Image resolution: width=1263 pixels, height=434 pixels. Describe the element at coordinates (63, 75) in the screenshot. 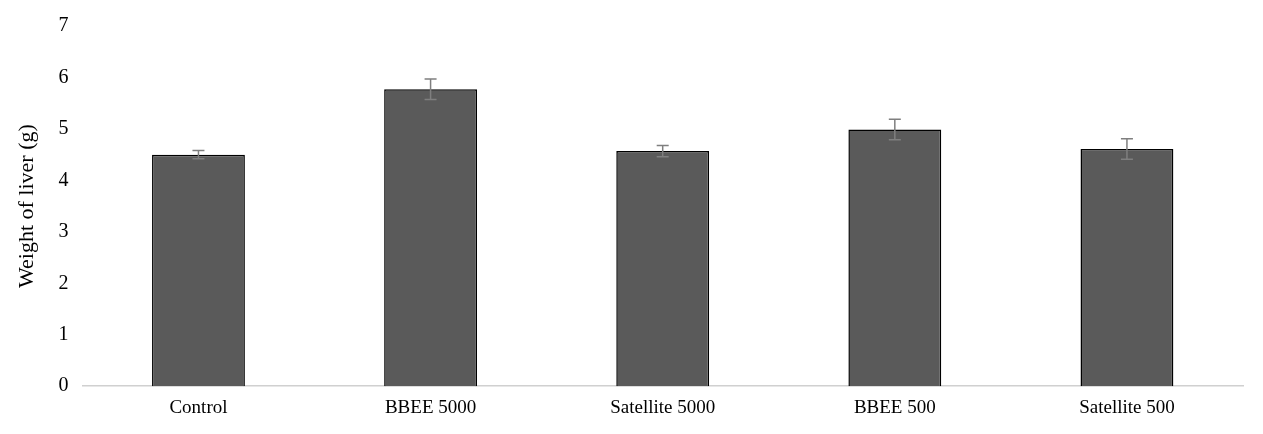

I see `y-tick-label: 6` at that location.